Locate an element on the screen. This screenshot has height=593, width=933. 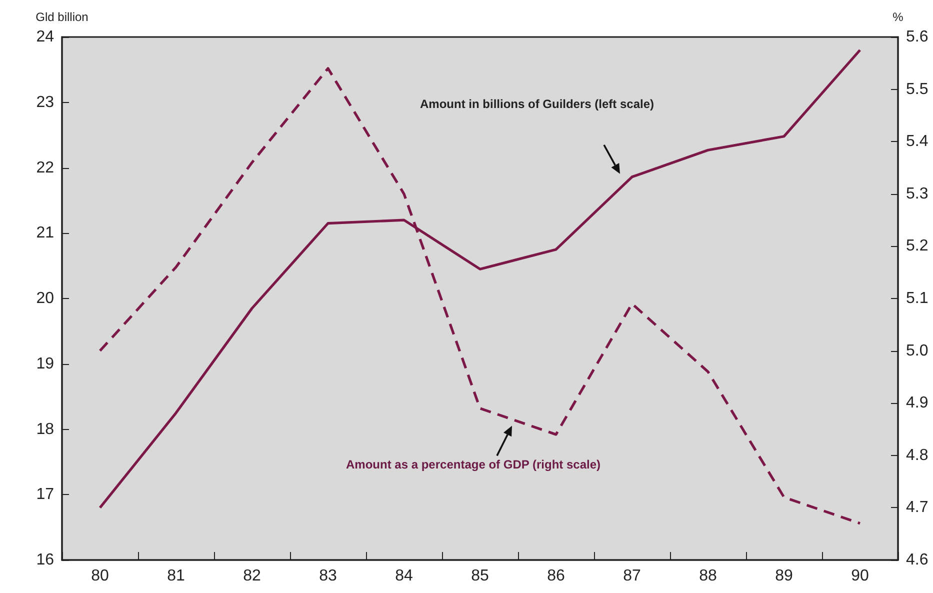
x-tick-label: 83 is located at coordinates (328, 576).